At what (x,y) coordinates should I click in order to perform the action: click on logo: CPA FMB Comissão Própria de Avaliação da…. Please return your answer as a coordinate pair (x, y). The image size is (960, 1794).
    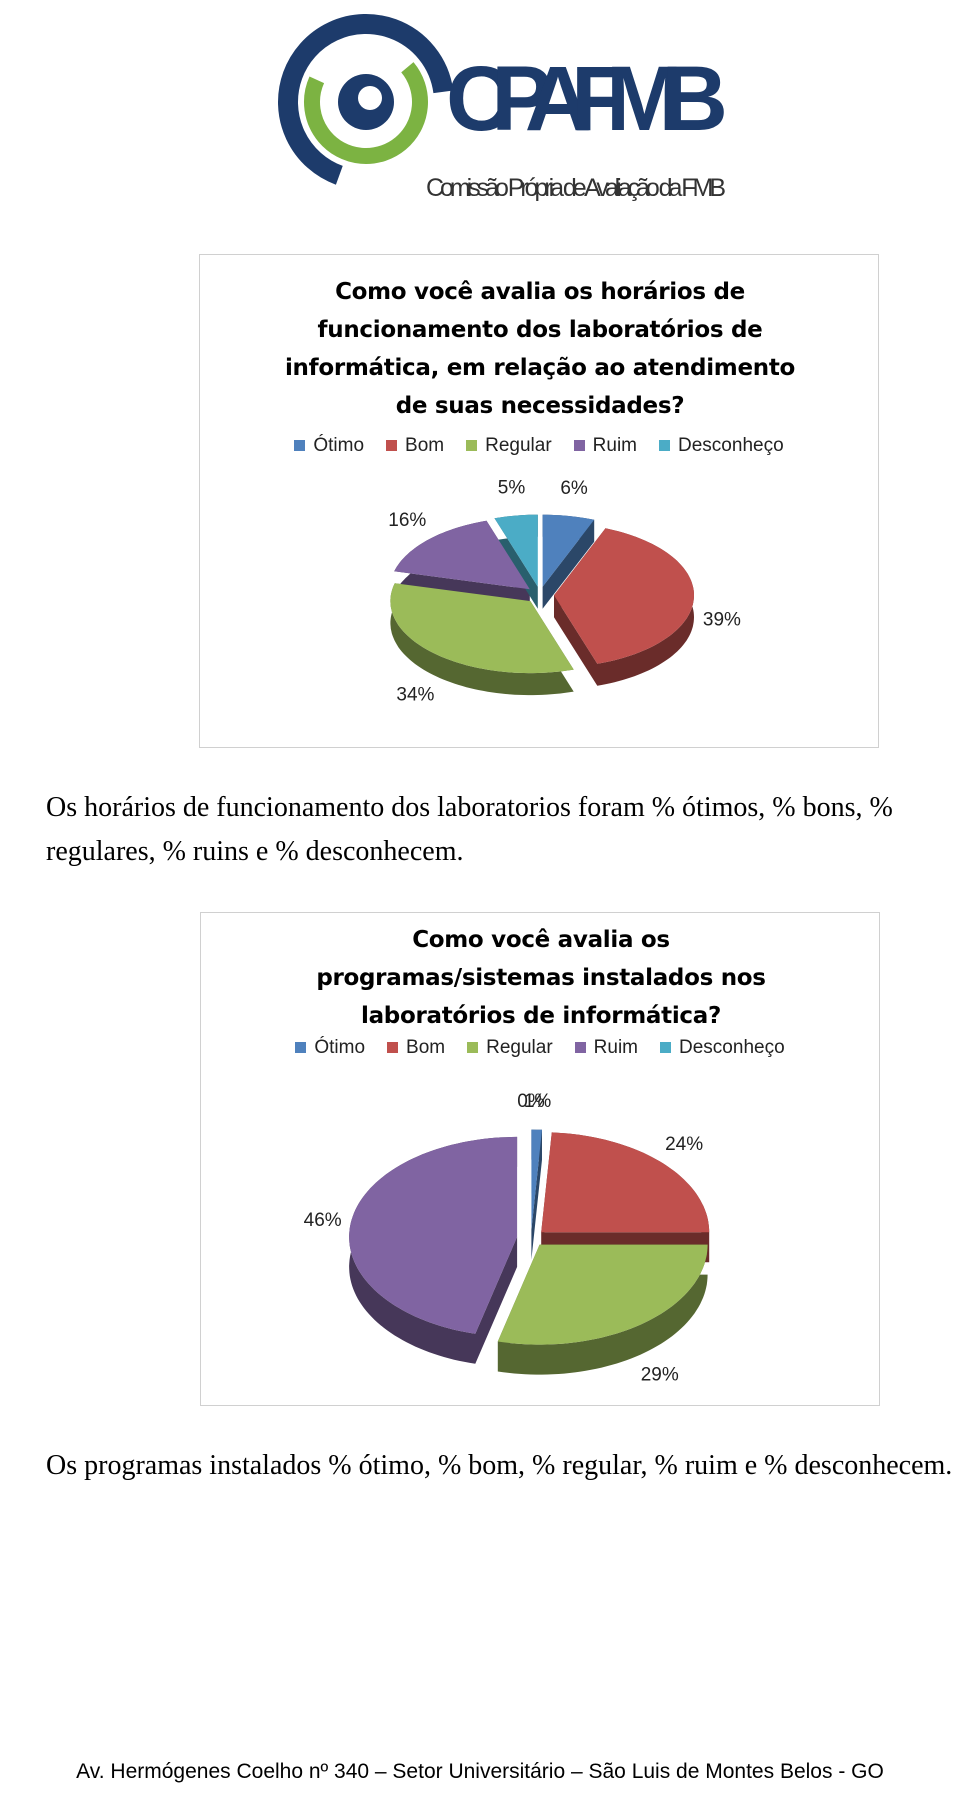
    Looking at the image, I should click on (503, 108).